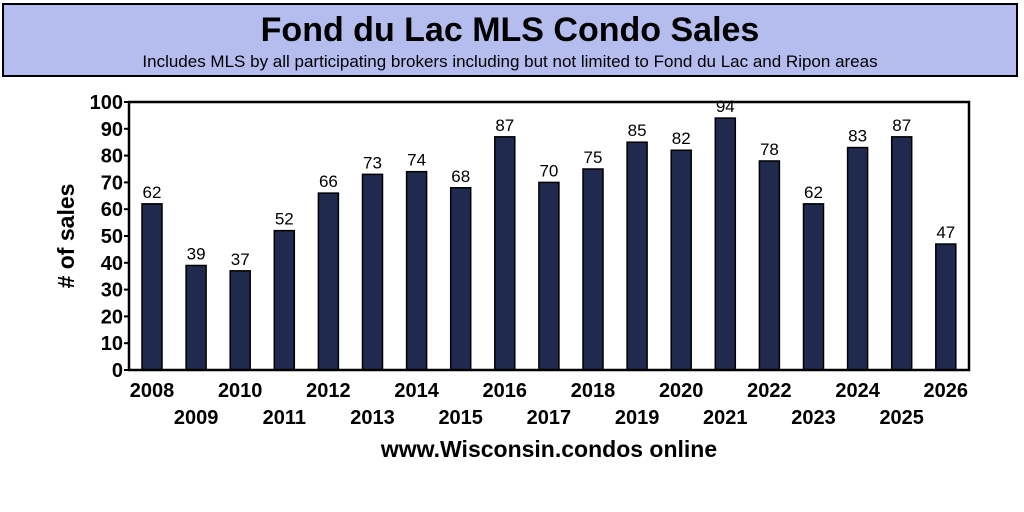 This screenshot has height=512, width=1024. What do you see at coordinates (510, 30) in the screenshot?
I see `page-title: Fond du Lac MLS Condo Sales` at bounding box center [510, 30].